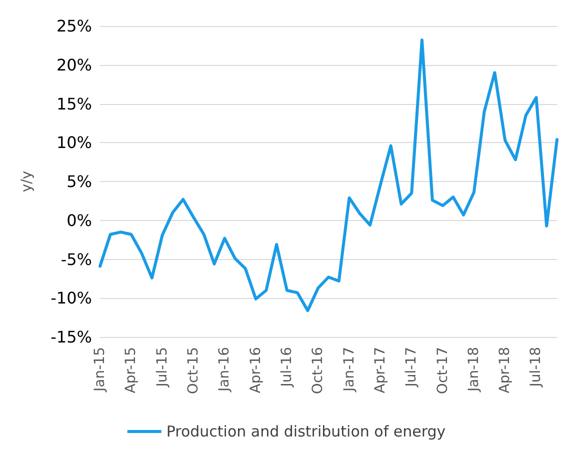 This screenshot has height=452, width=573. What do you see at coordinates (412, 367) in the screenshot?
I see `x-tick-label: Jul-17` at bounding box center [412, 367].